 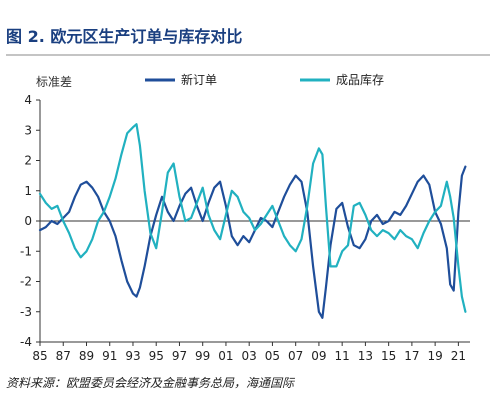 I want to click on x-tick-label: 15, so click(x=388, y=356).